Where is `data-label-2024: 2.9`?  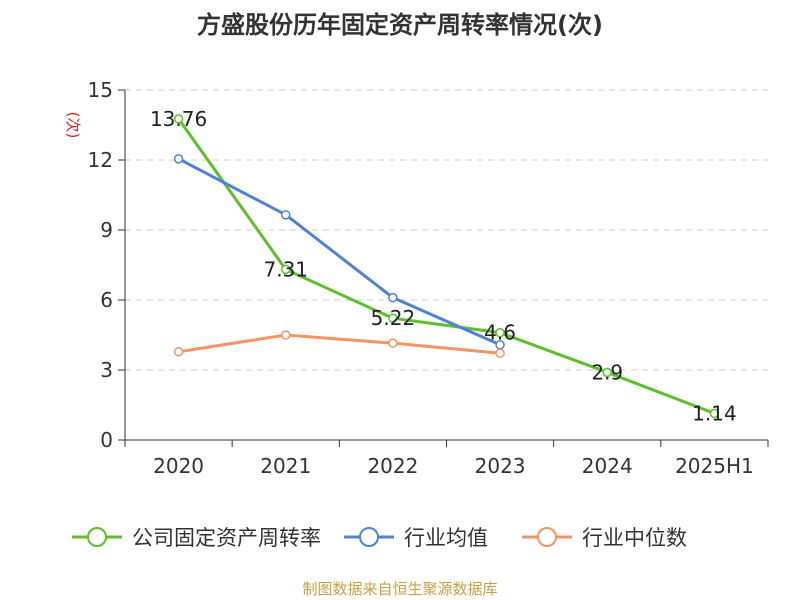 data-label-2024: 2.9 is located at coordinates (607, 372).